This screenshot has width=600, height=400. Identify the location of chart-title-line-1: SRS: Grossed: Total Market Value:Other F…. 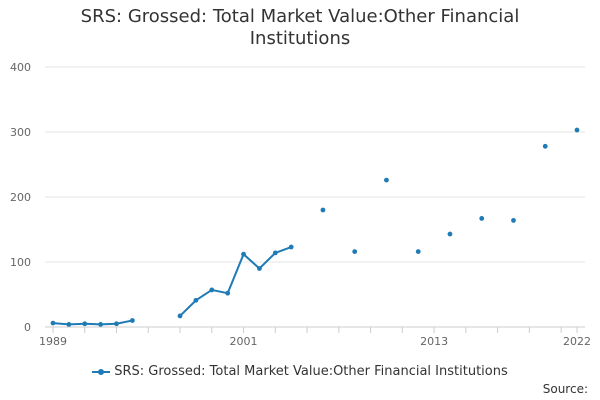
(300, 16).